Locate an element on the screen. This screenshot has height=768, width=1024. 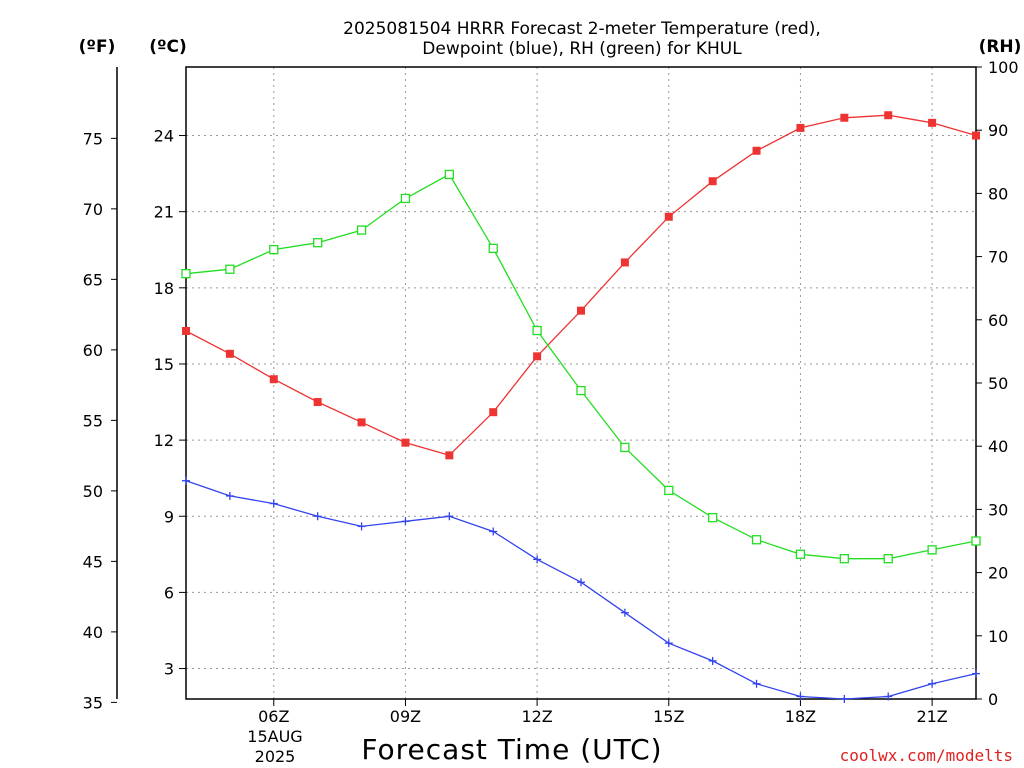
rh-tick-label: 10 is located at coordinates (998, 636).